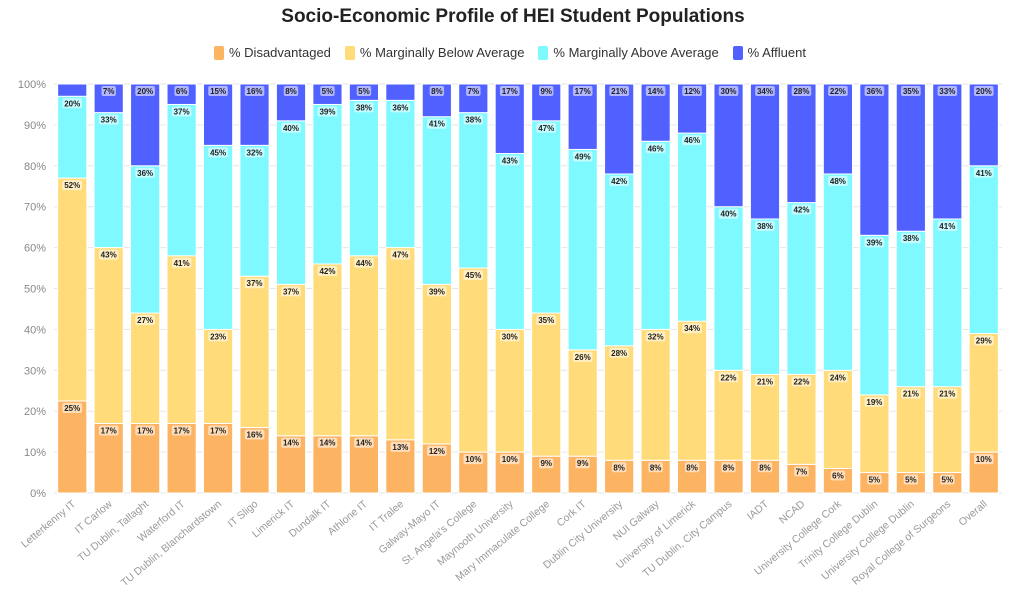 This screenshot has width=1020, height=609. What do you see at coordinates (291, 443) in the screenshot?
I see `data-label: 14%` at bounding box center [291, 443].